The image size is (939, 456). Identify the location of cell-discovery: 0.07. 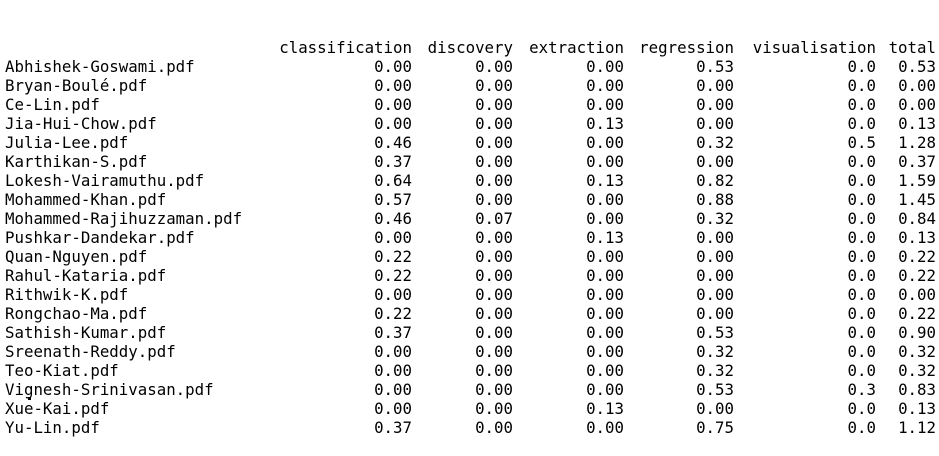
(462, 218).